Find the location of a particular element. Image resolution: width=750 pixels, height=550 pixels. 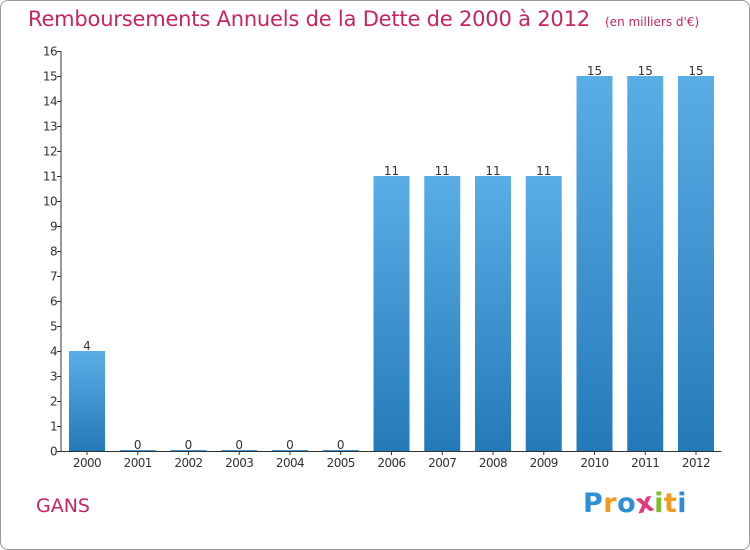

x-tick-label: 2012 is located at coordinates (696, 463).